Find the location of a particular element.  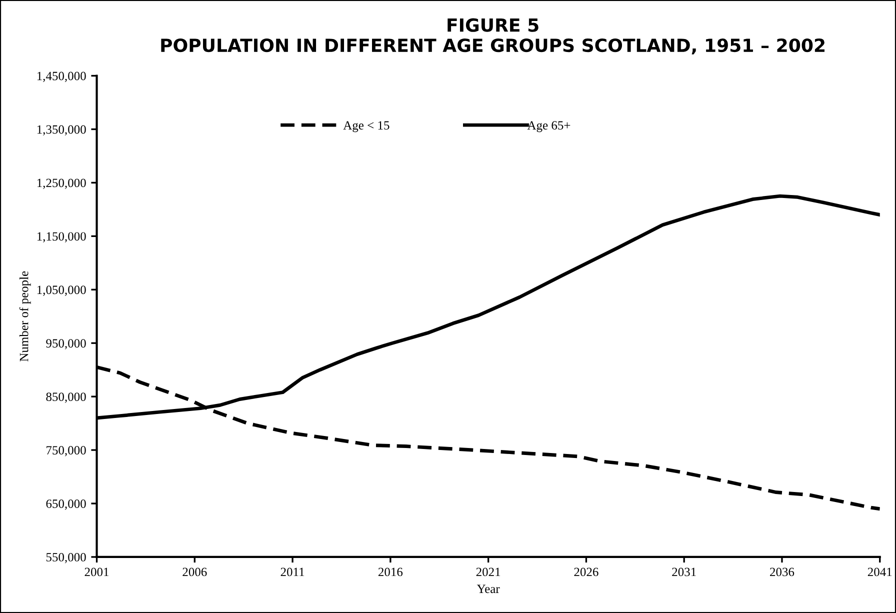

y-tick-label: 1,350,000 is located at coordinates (61, 130).